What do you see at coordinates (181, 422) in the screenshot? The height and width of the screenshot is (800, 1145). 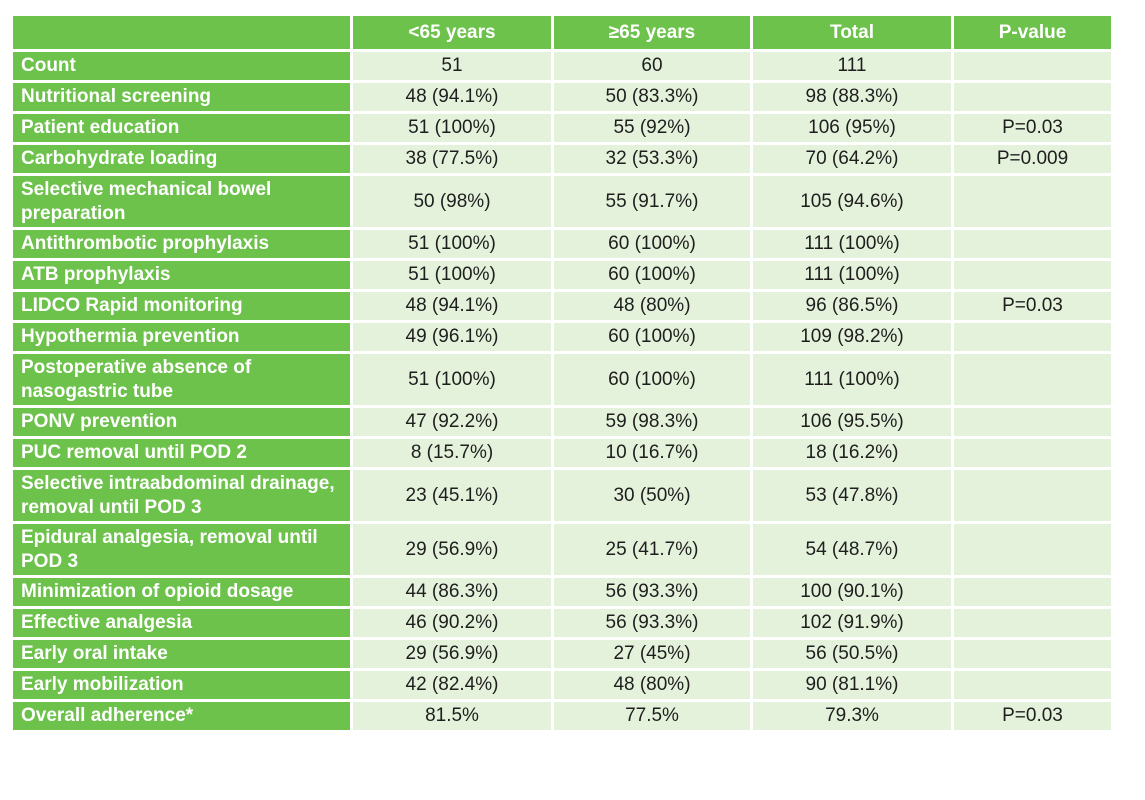 I see `row-label-cell: PONV prevention` at bounding box center [181, 422].